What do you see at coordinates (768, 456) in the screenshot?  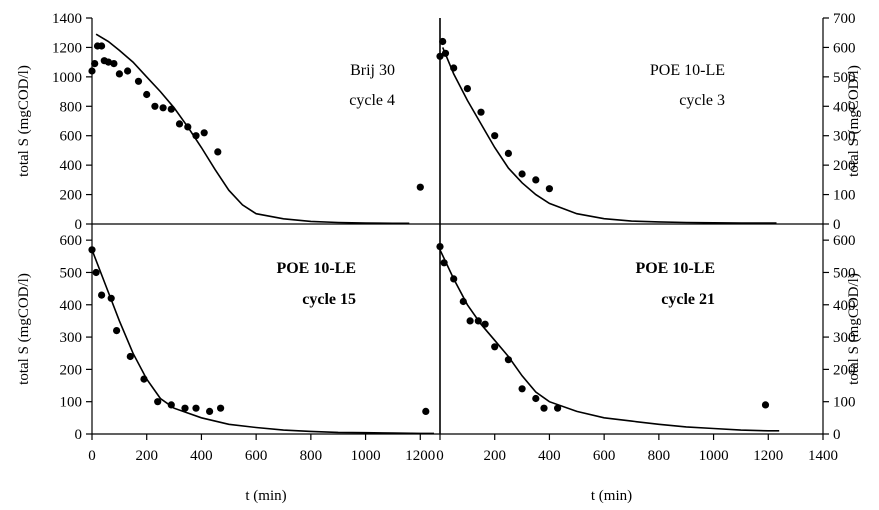 I see `x-tick-label: 1200` at bounding box center [768, 456].